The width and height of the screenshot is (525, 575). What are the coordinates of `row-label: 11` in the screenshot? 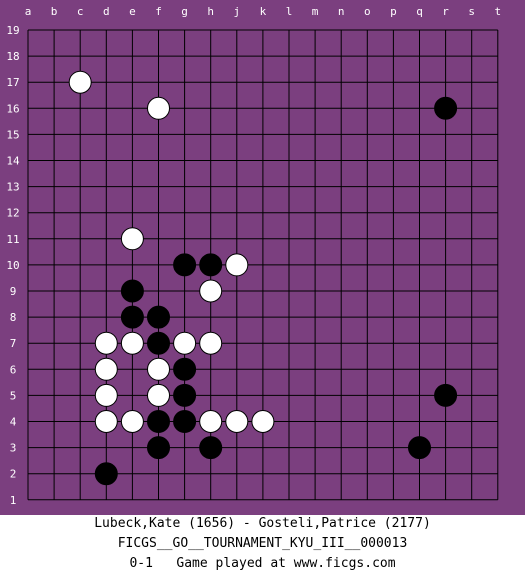 It's located at (12, 239).